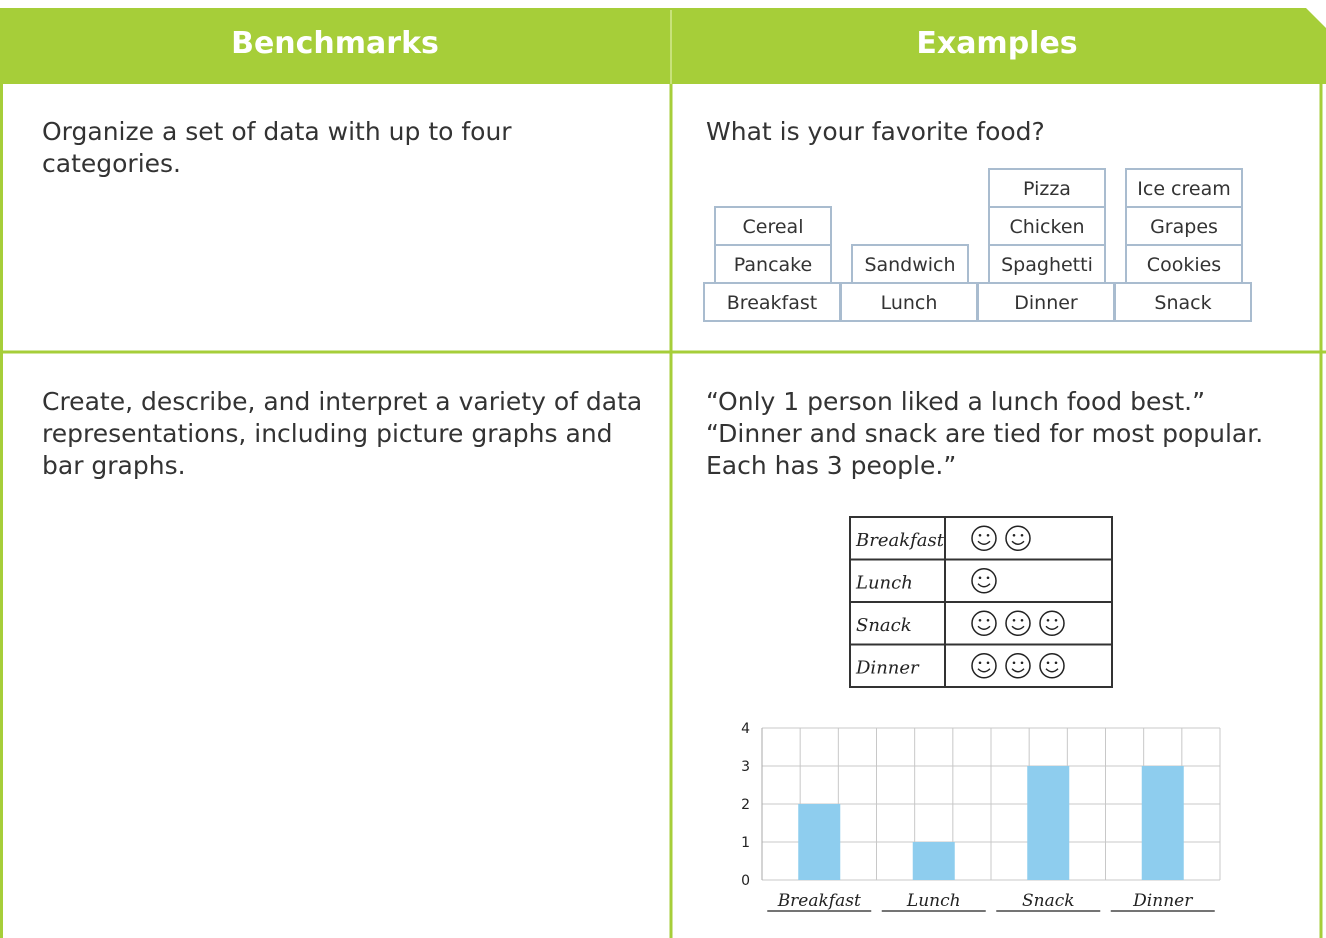 The image size is (1326, 938). I want to click on header-cell: Examples, so click(997, 43).